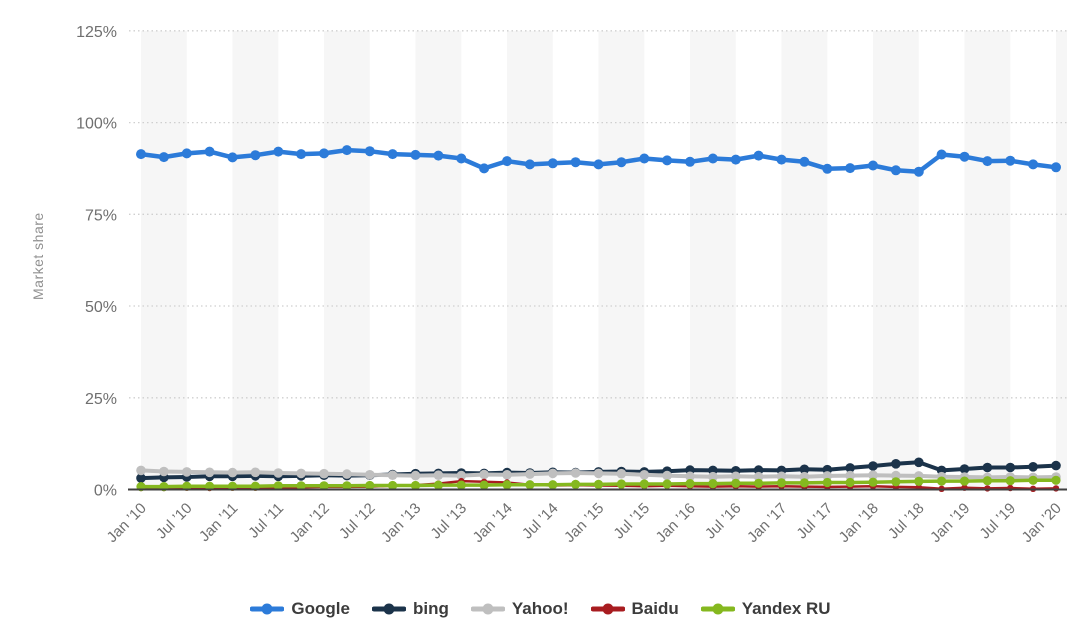 The width and height of the screenshot is (1081, 642). Describe the element at coordinates (540, 521) in the screenshot. I see `x-tick: Jul ’14` at that location.